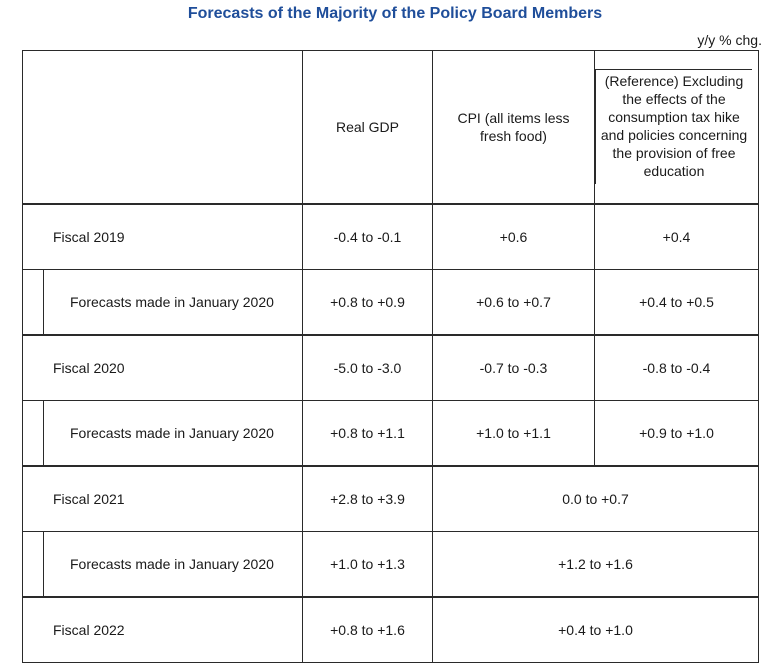  I want to click on table-row: Fiscal 2019 -0.4 to -0.1 +0.6 +0.4, so click(390, 236).